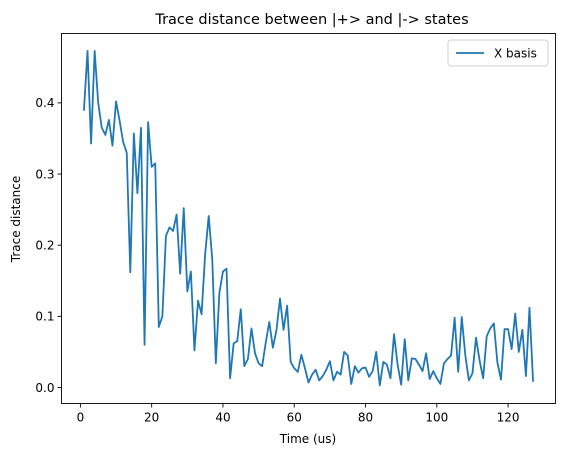 Image resolution: width=567 pixels, height=455 pixels. Describe the element at coordinates (222, 418) in the screenshot. I see `x-tick-label: 40` at that location.